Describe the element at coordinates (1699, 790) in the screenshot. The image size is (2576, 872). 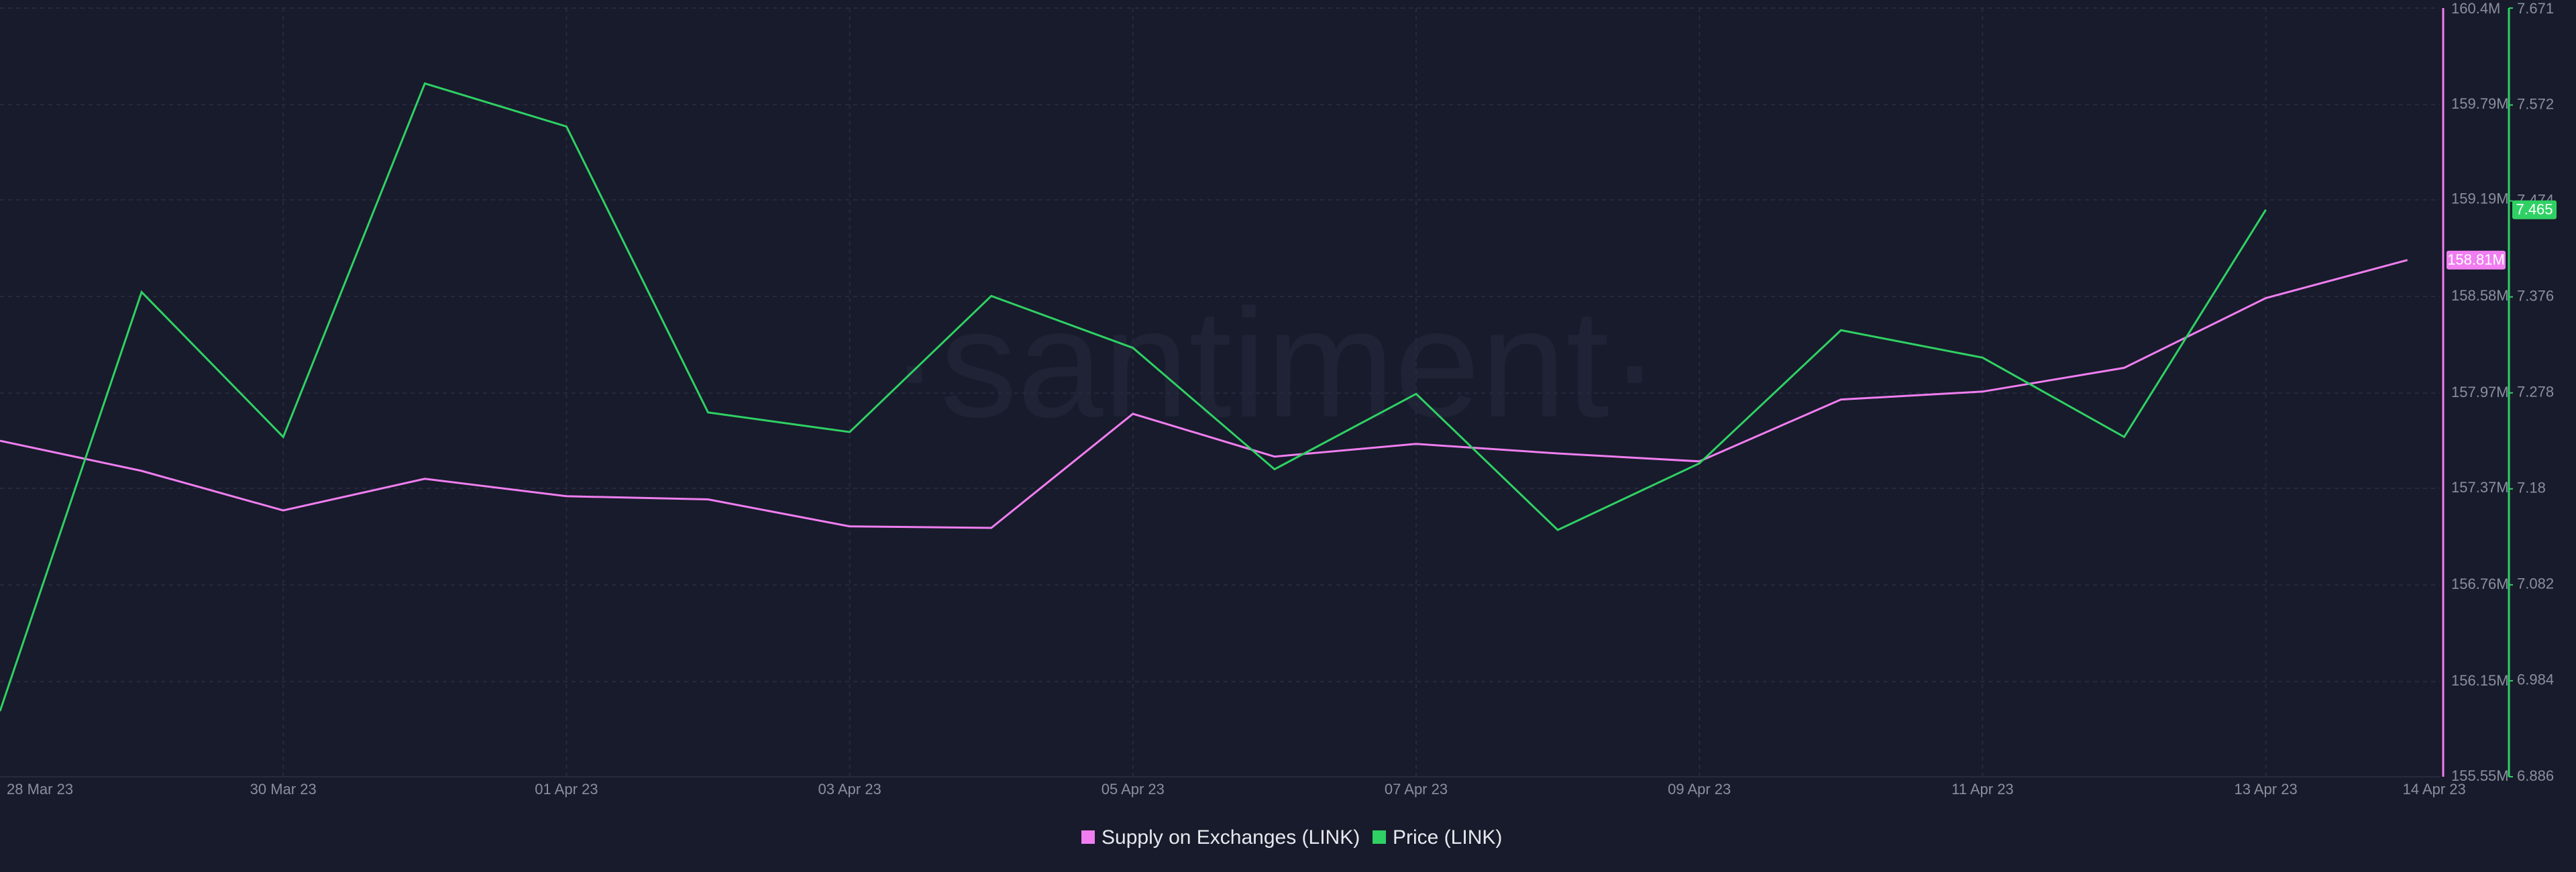
I see `x-tick-label: 09 Apr 23` at that location.